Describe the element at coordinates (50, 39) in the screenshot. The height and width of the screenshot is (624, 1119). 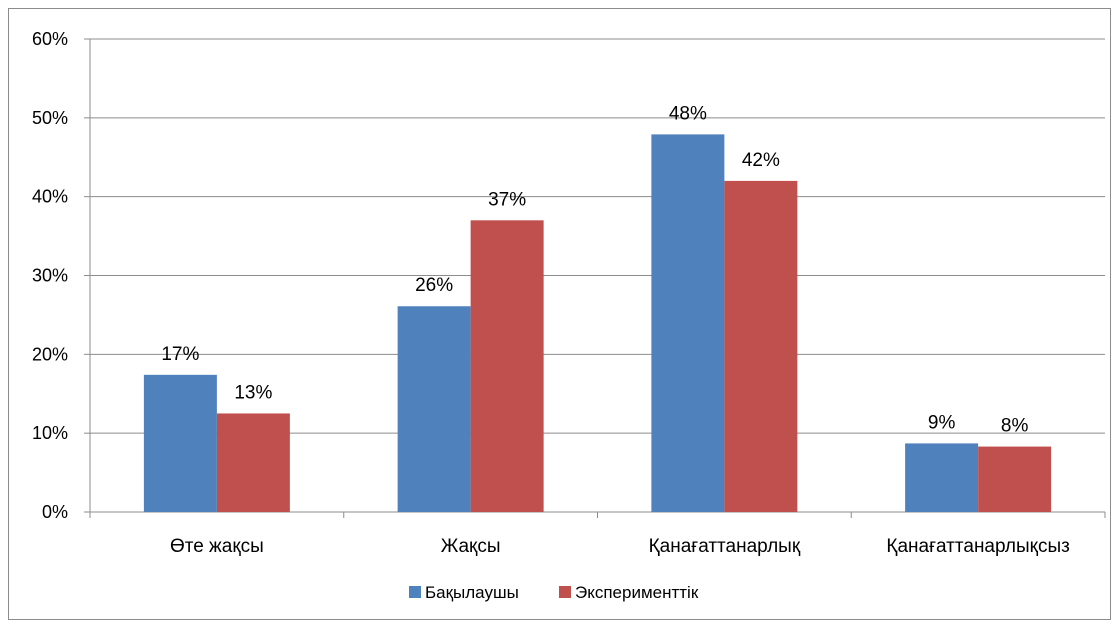
I see `y-tick-label: 60%` at that location.